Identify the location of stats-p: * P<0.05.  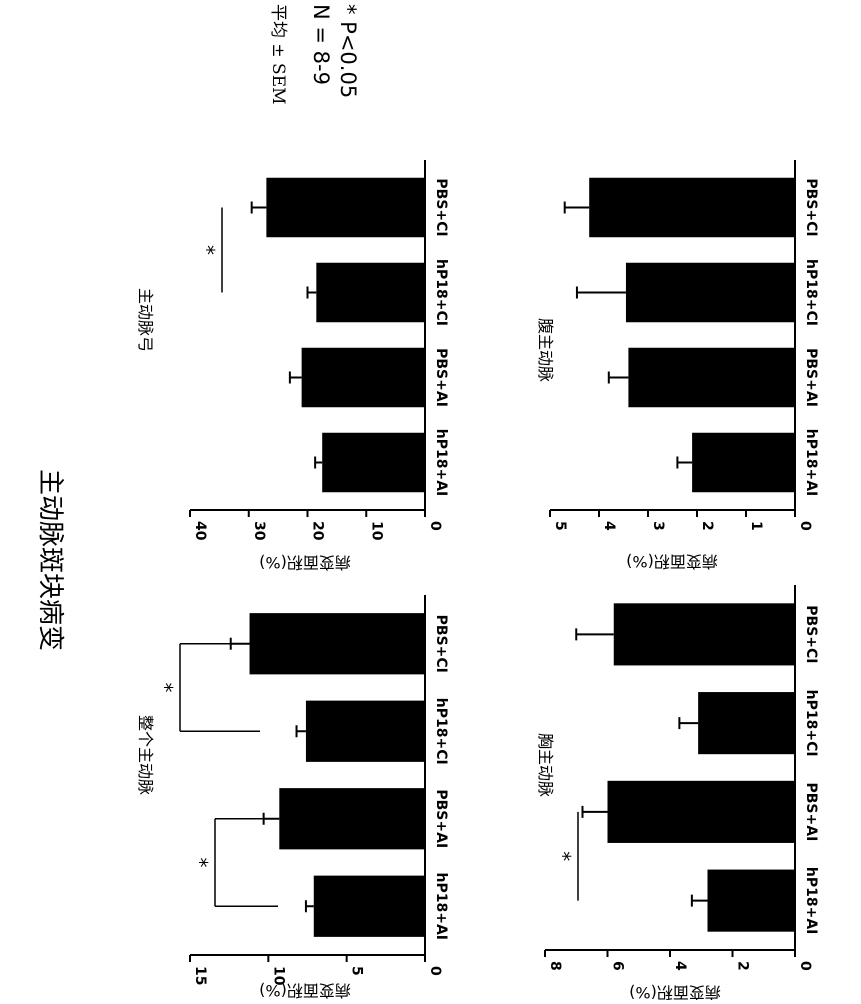
(348, 51).